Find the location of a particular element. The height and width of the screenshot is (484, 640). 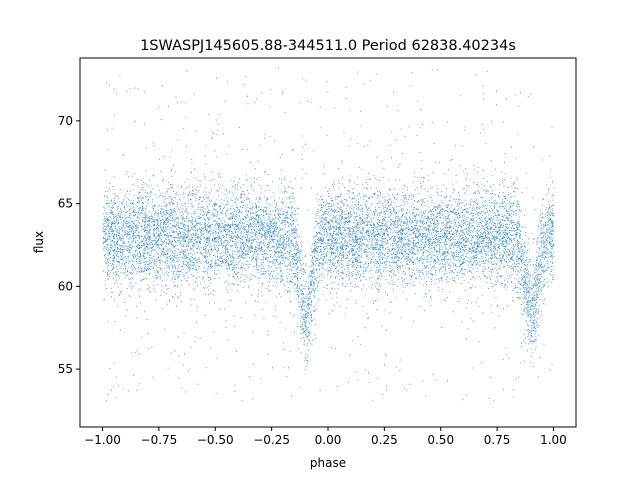

x-axis-ticks: −1.00 −0.75 −0.50 −0.25 0.00 0.25 0.50 0.75 1.00 is located at coordinates (325, 437).